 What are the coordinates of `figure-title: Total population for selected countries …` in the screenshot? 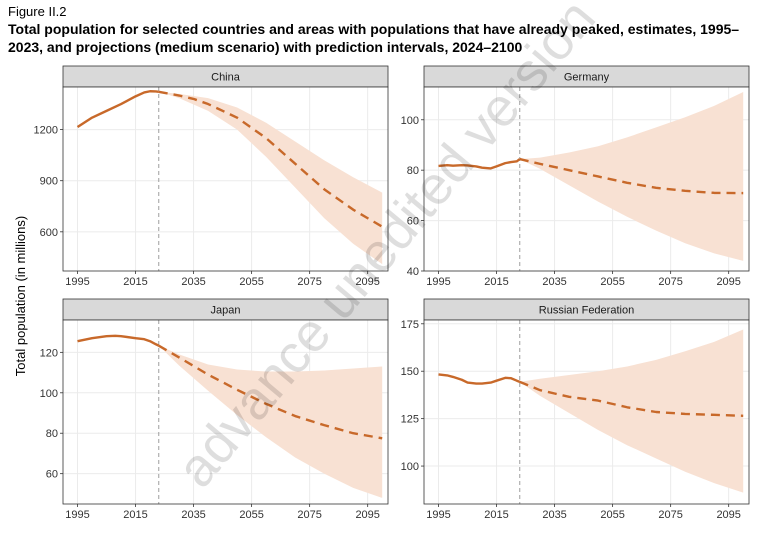 It's located at (374, 38).